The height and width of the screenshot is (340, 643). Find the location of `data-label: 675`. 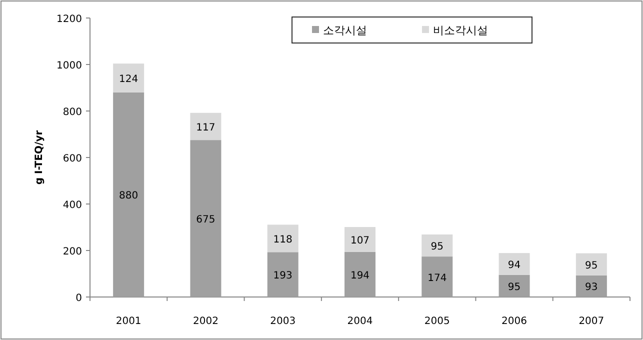

data-label: 675 is located at coordinates (206, 220).